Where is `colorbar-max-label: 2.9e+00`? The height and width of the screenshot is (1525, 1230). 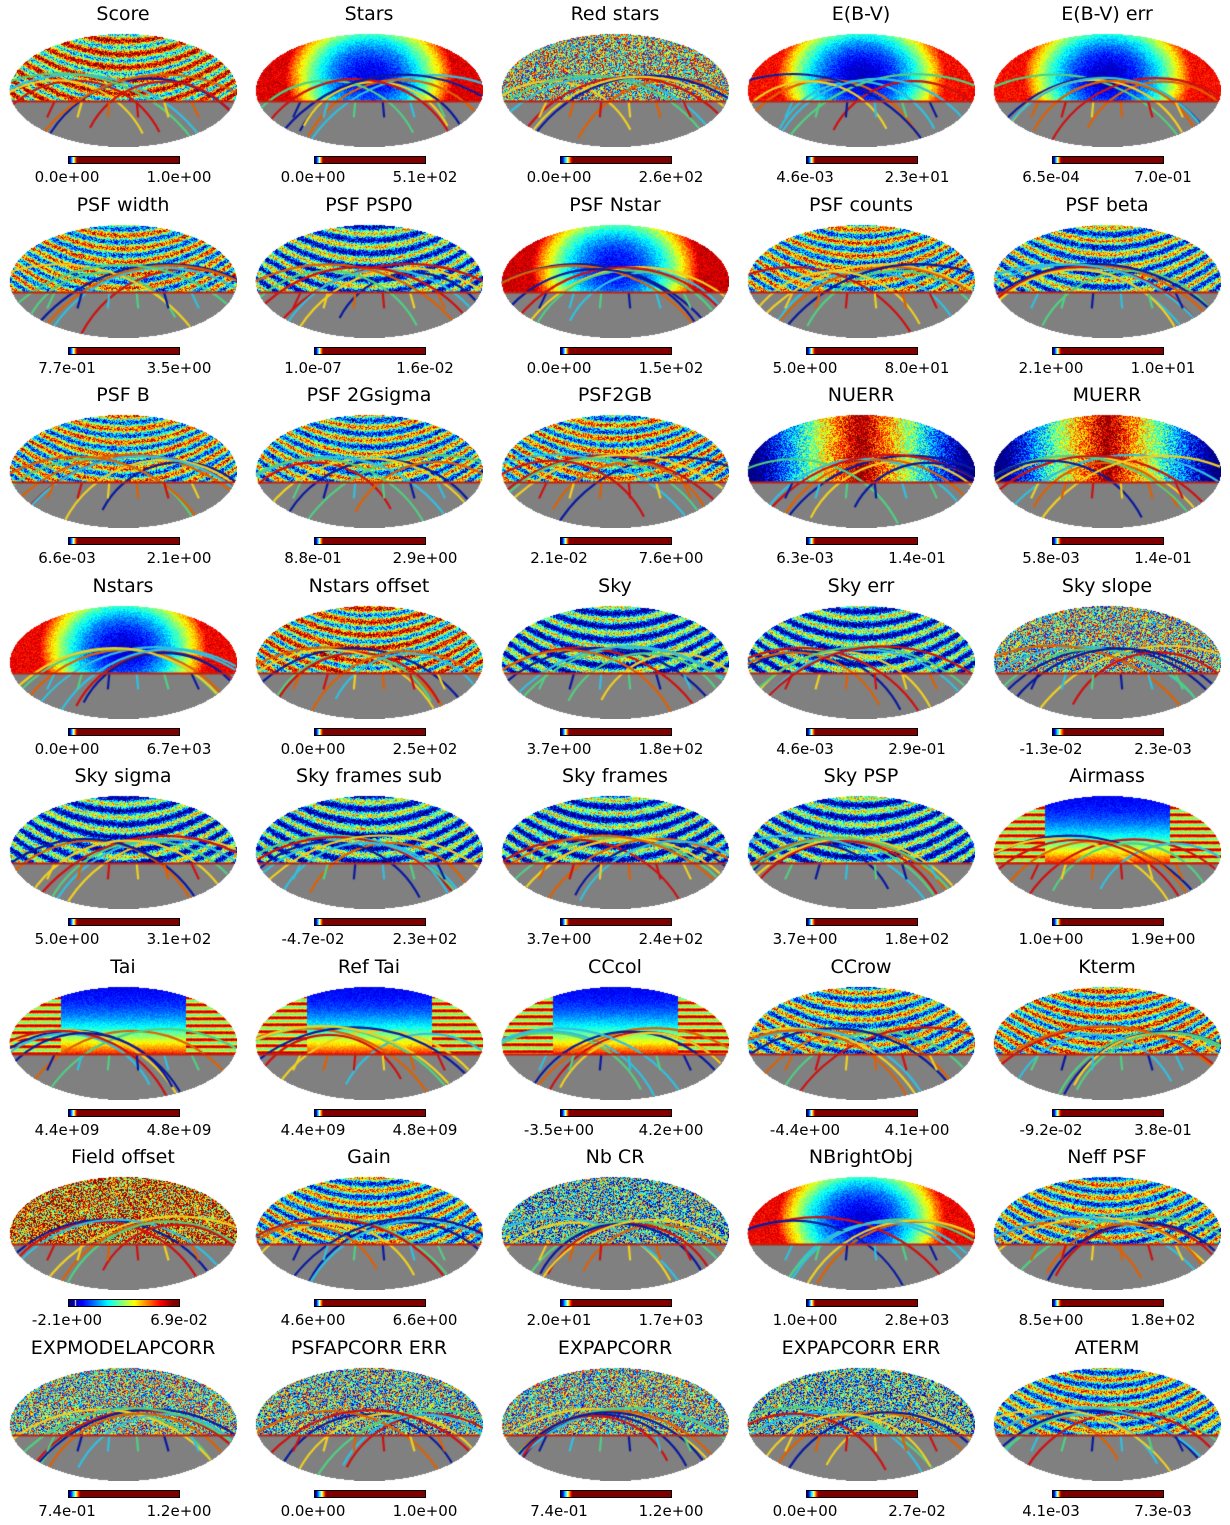 colorbar-max-label: 2.9e+00 is located at coordinates (425, 558).